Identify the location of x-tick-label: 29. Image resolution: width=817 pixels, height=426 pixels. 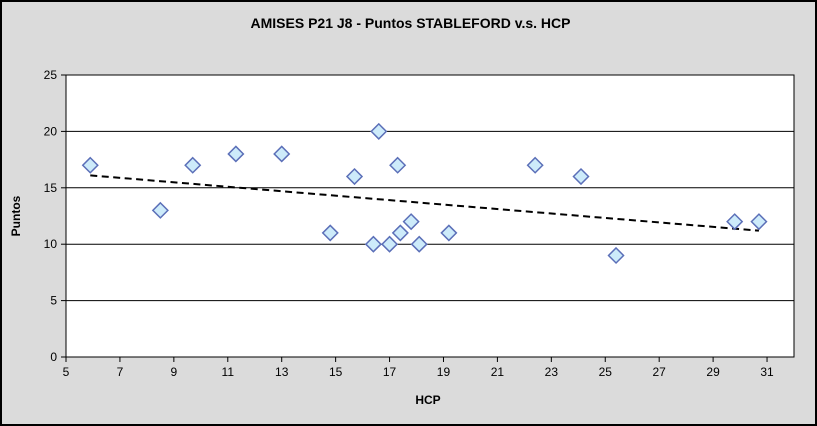
(713, 372).